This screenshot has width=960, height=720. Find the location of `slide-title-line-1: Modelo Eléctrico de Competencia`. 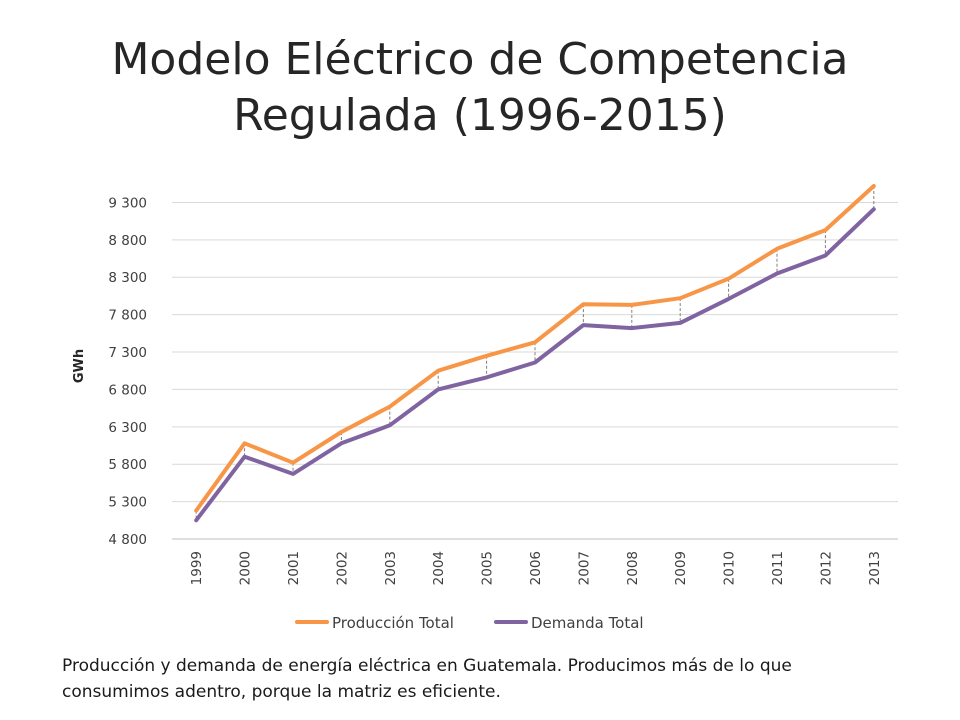

slide-title-line-1: Modelo Eléctrico de Competencia is located at coordinates (480, 59).